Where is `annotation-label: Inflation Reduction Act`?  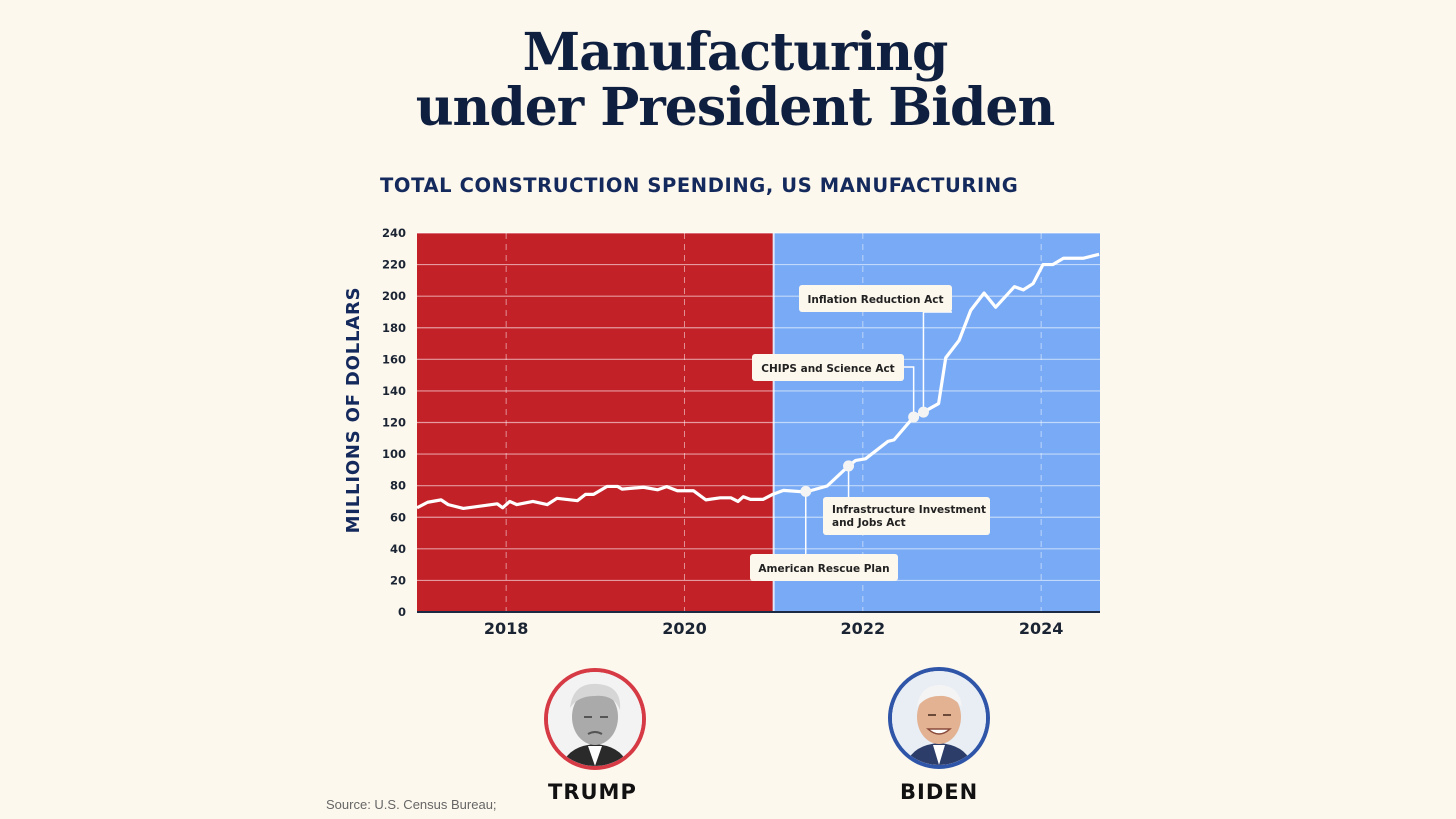 annotation-label: Inflation Reduction Act is located at coordinates (876, 300).